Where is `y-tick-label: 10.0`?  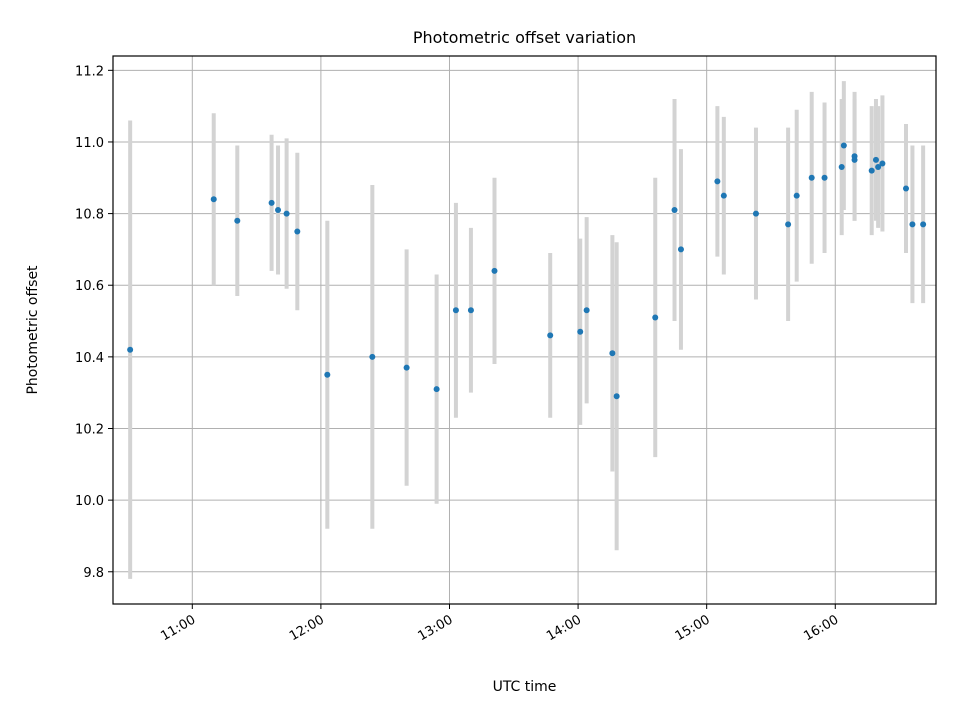
y-tick-label: 10.0 is located at coordinates (89, 501).